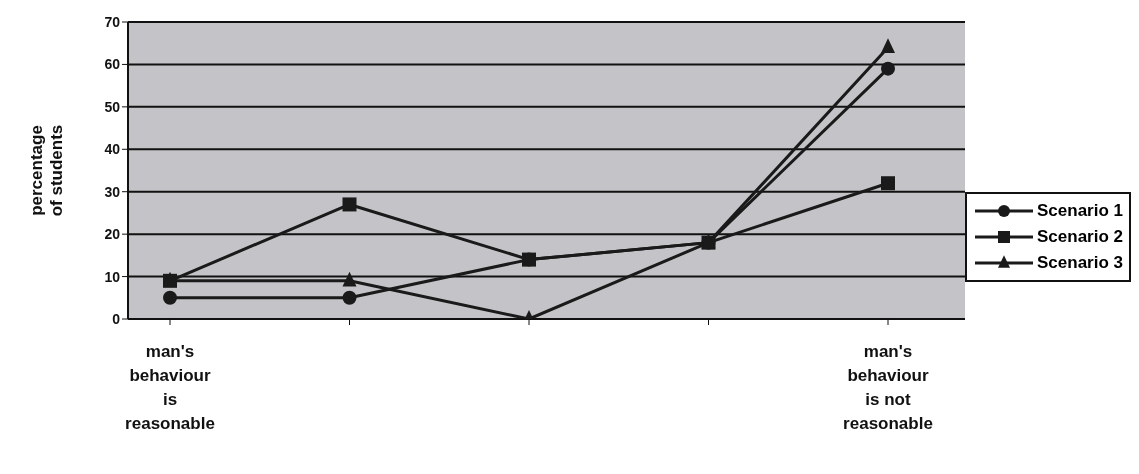  I want to click on legend-label: Scenario 2, so click(1080, 237).